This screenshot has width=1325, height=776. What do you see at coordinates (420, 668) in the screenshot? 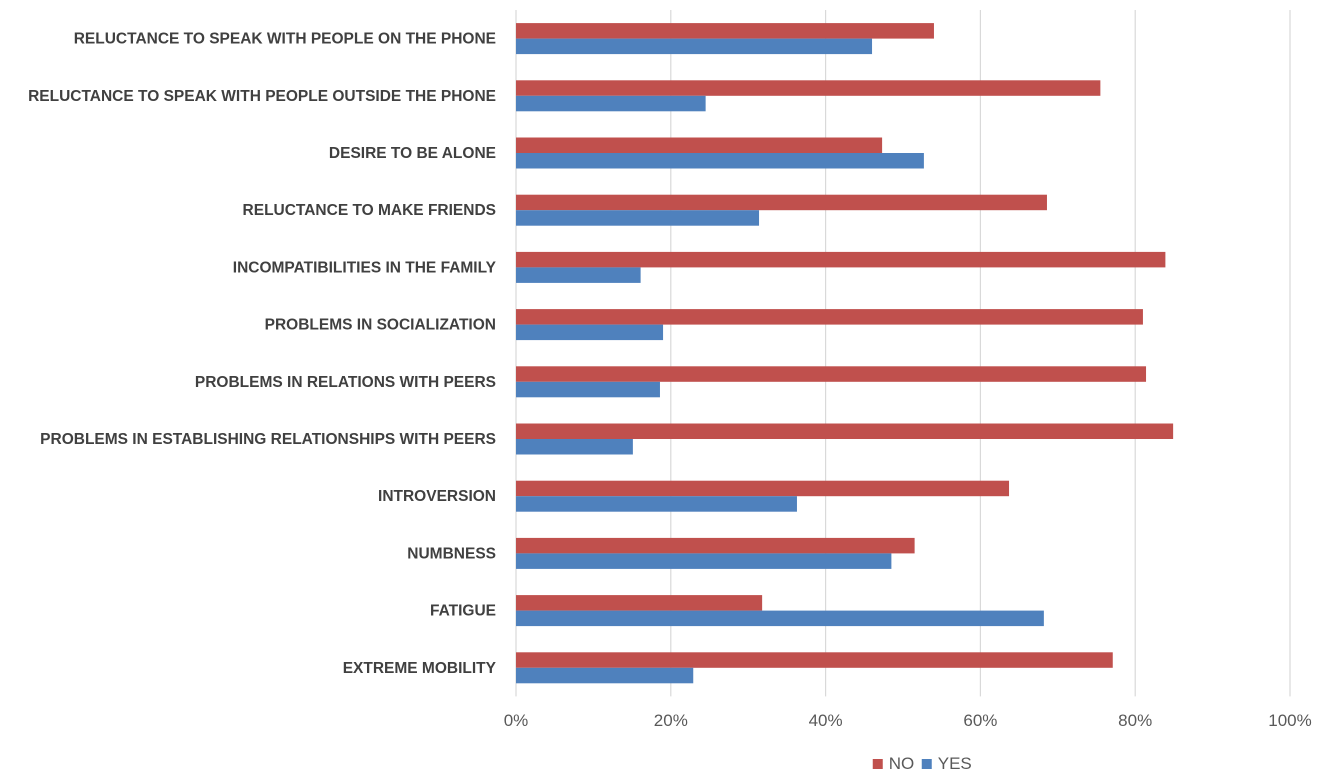
I see `category-label: EXTREME MOBILITY` at bounding box center [420, 668].